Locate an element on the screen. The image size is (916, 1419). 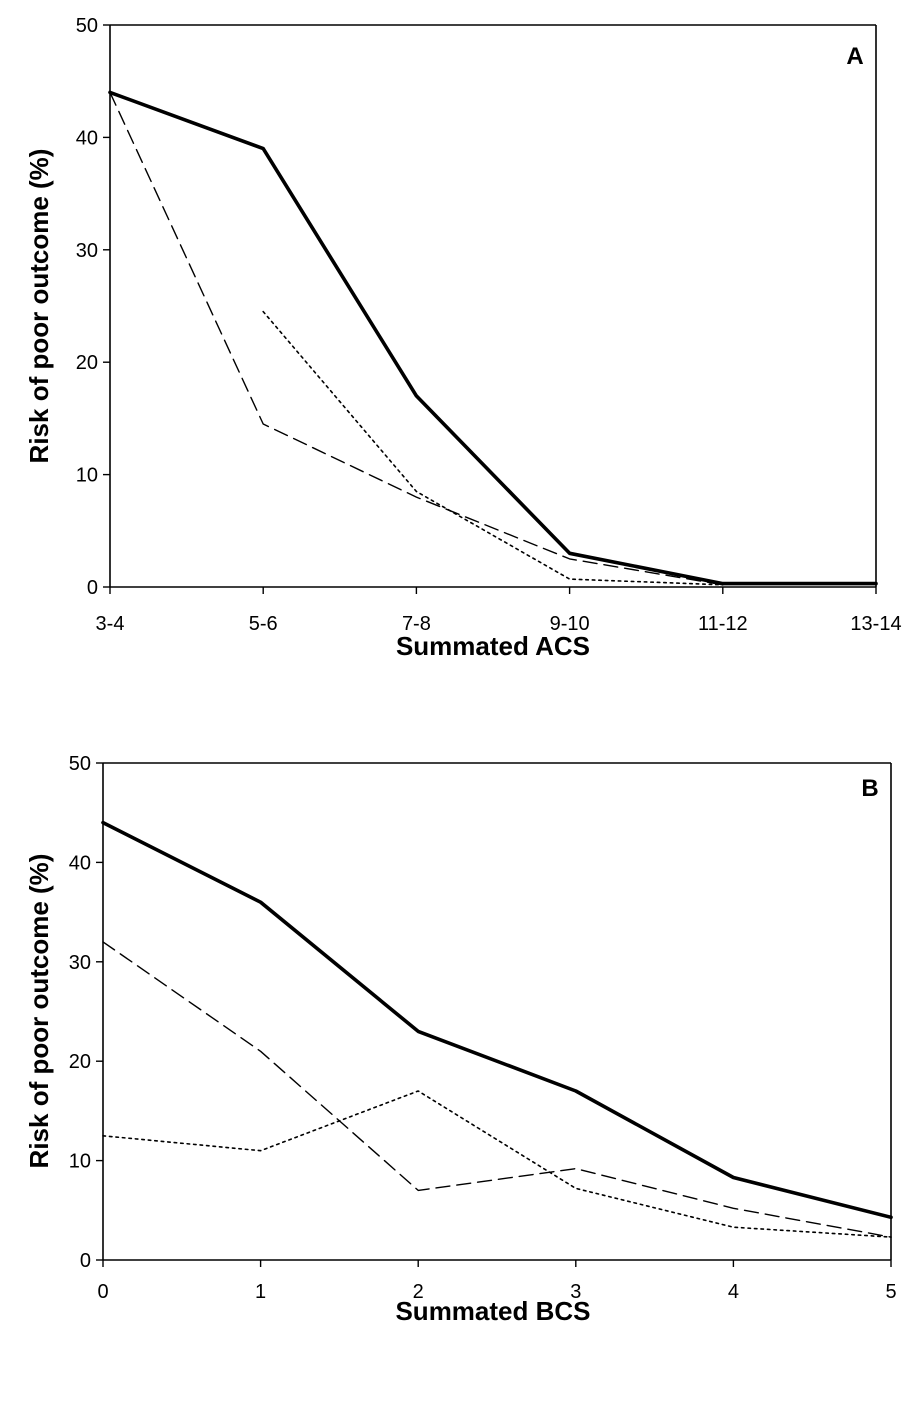
panel-b-y-tick-label: 10 is located at coordinates (80, 1162).